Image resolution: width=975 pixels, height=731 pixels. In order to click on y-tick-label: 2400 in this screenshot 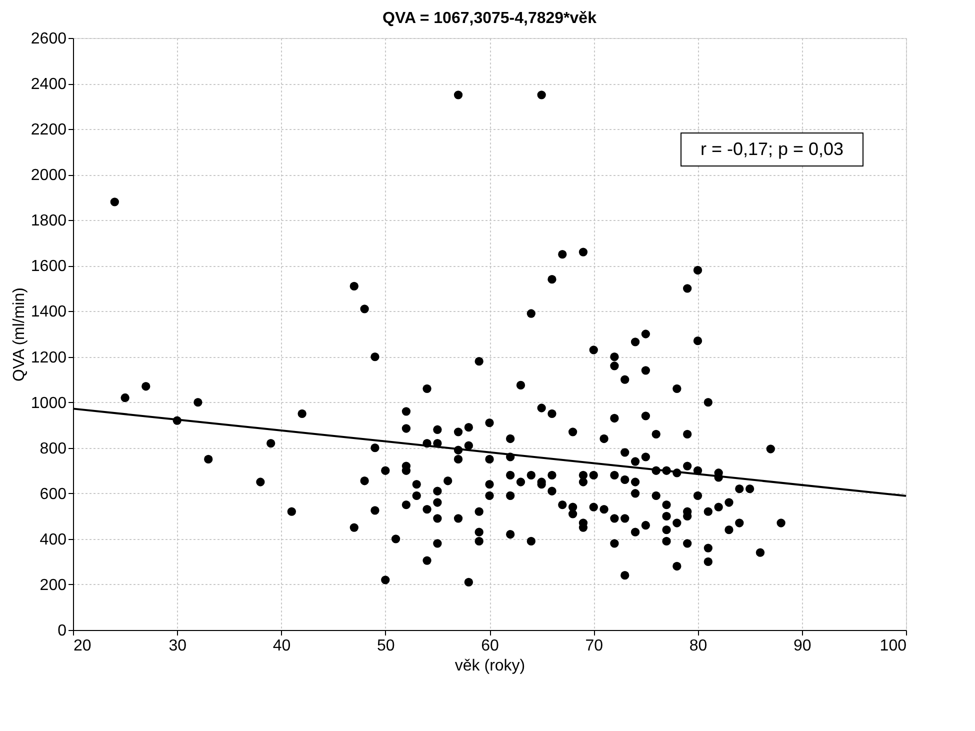, I will do `click(48, 85)`.